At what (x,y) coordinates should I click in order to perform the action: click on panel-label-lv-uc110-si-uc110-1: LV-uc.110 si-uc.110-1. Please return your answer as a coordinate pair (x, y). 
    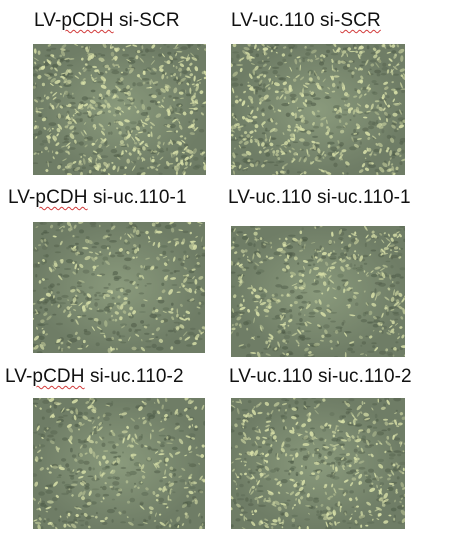
    Looking at the image, I should click on (319, 197).